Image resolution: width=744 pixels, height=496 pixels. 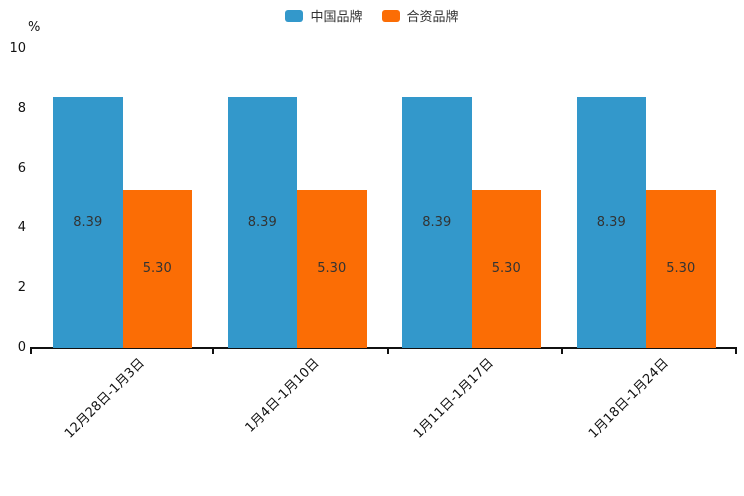 I want to click on bar-series-2-group-4: 5.30, so click(x=681, y=268).